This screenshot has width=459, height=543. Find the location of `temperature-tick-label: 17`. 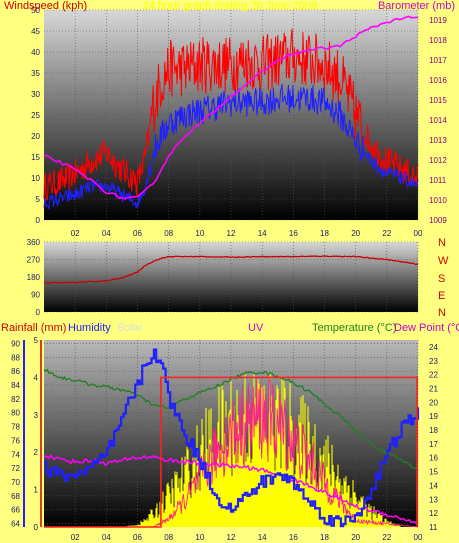

temperature-tick-label: 17 is located at coordinates (433, 444).